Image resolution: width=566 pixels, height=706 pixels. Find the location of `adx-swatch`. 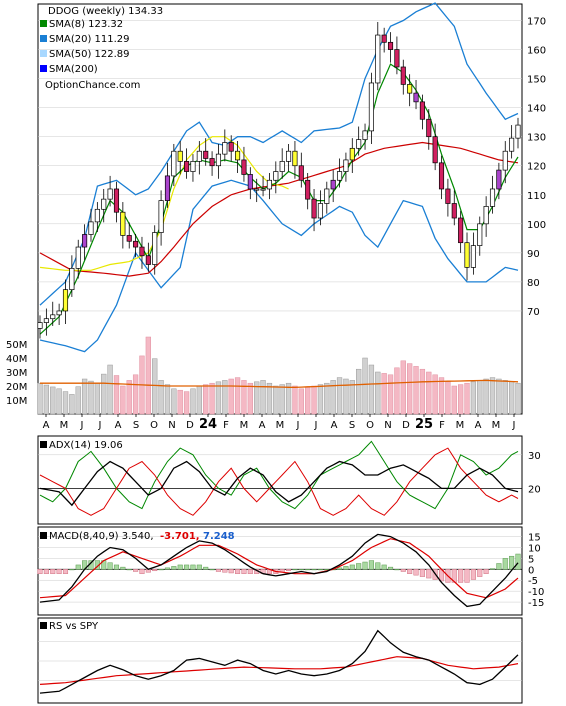

adx-swatch is located at coordinates (43, 444).